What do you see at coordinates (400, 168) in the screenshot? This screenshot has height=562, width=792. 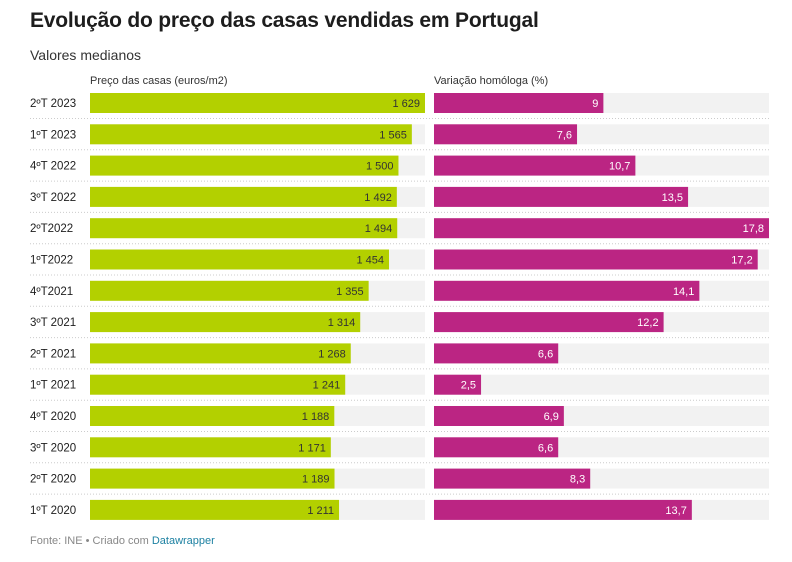 I see `chart-row: 4ºT 2022 1 500 10,7` at bounding box center [400, 168].